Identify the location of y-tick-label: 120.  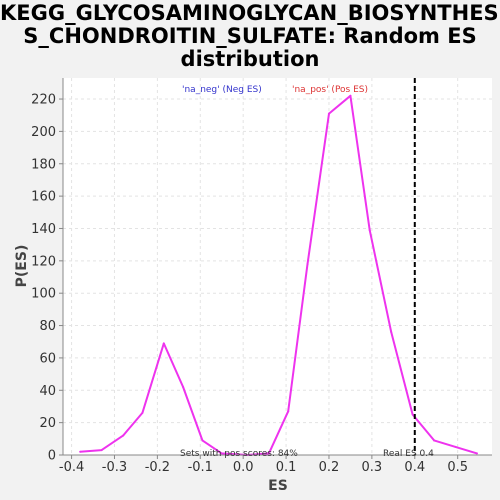
(43, 261).